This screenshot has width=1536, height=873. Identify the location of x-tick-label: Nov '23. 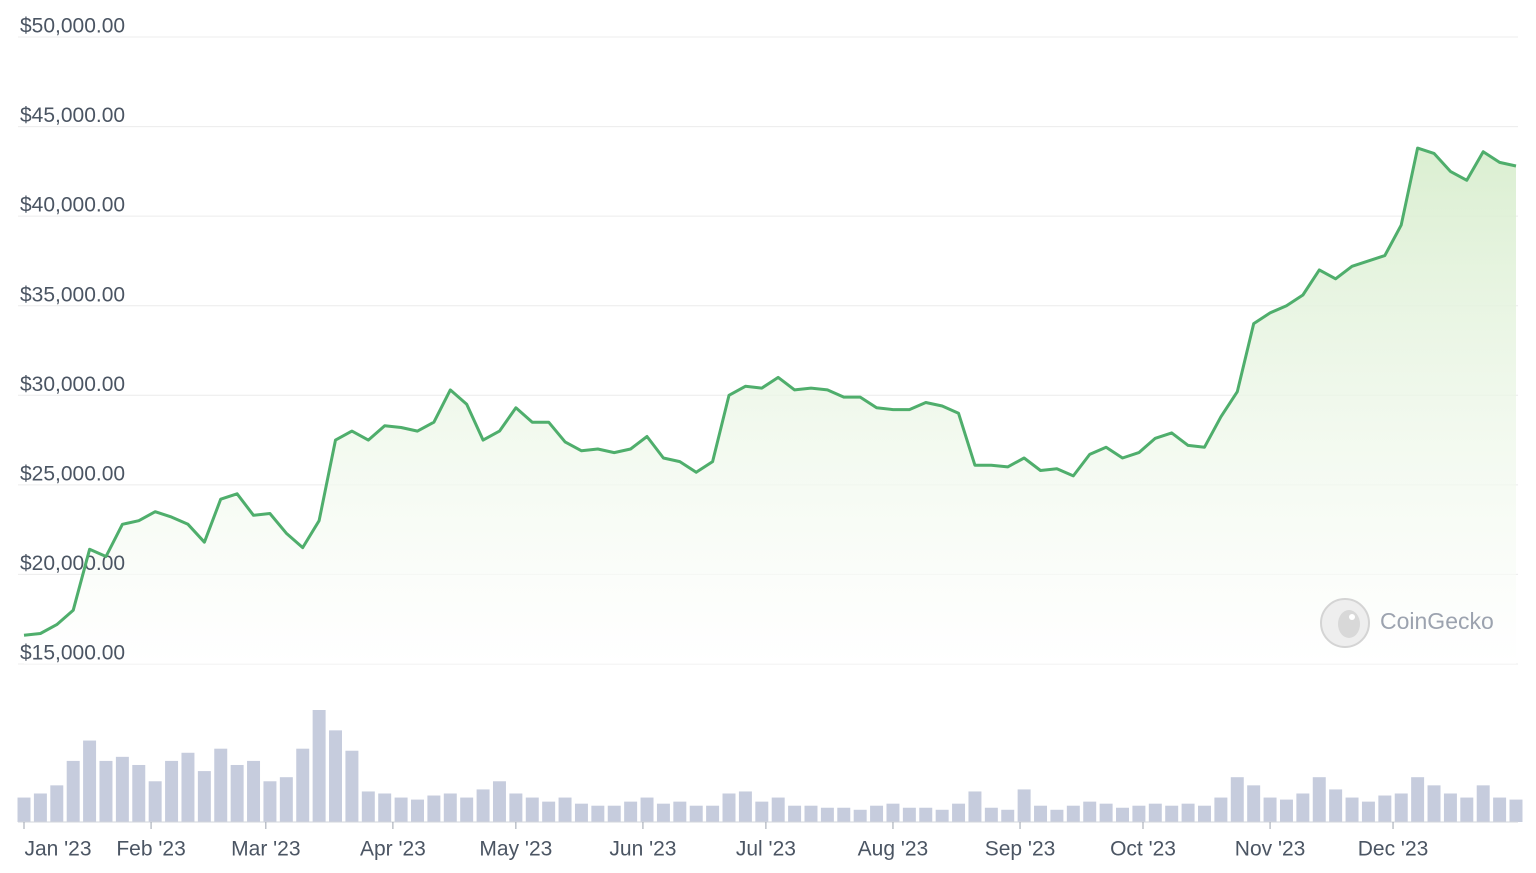
(1270, 849).